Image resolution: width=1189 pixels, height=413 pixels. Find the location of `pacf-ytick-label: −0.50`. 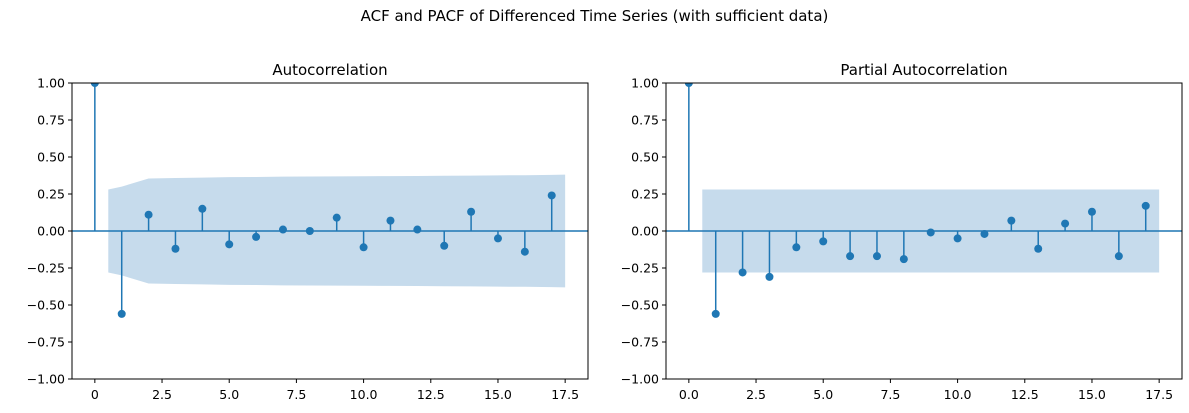

pacf-ytick-label: −0.50 is located at coordinates (640, 305).